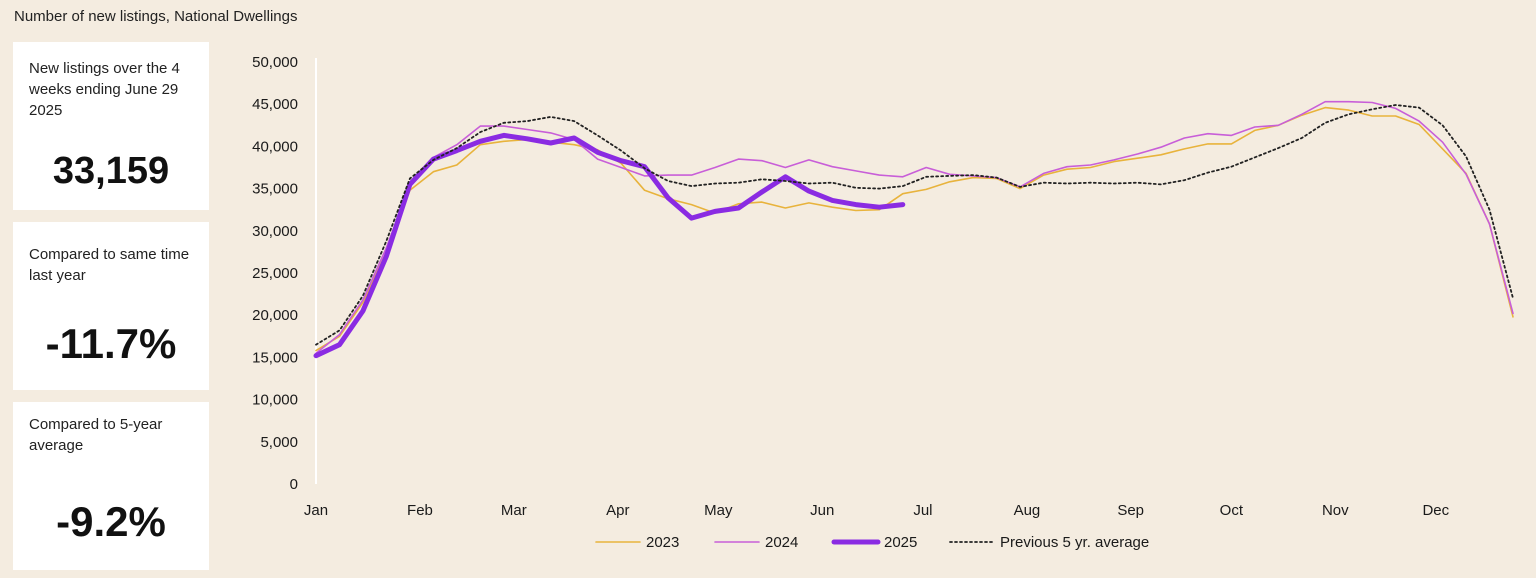  Describe the element at coordinates (275, 273) in the screenshot. I see `y-tick-label: 25,000` at that location.